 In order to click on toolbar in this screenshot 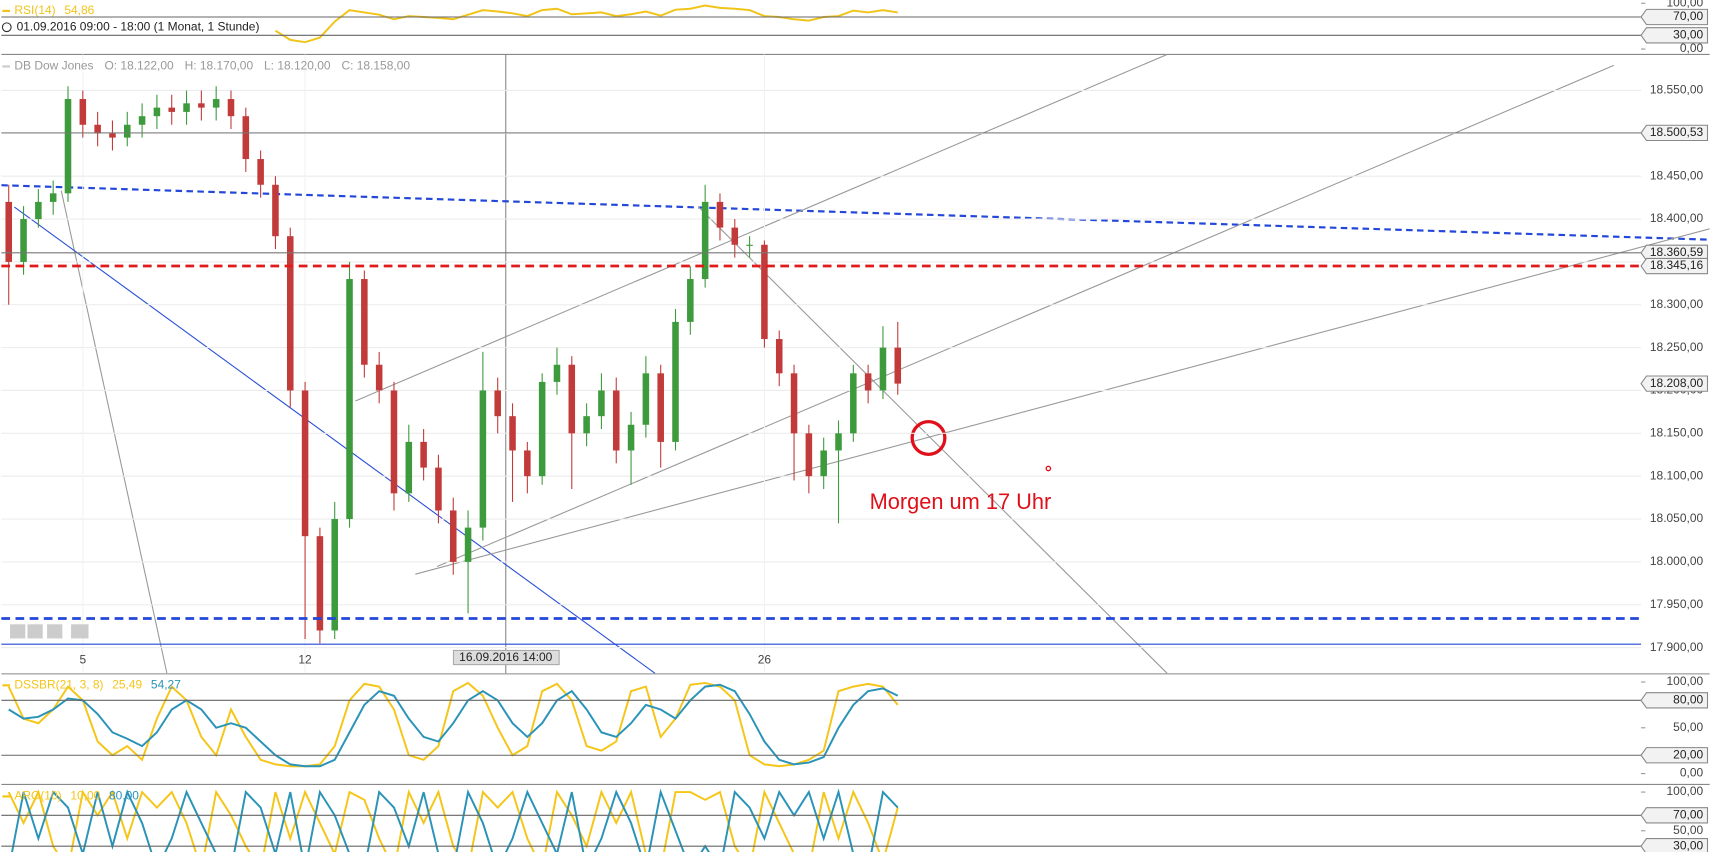, I will do `click(49, 631)`.